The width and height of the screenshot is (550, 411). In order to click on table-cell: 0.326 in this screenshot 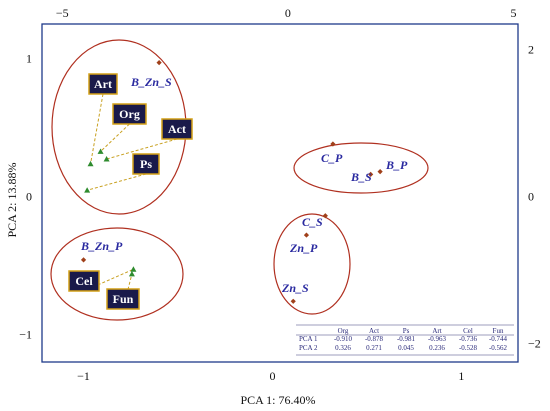, I will do `click(343, 348)`.